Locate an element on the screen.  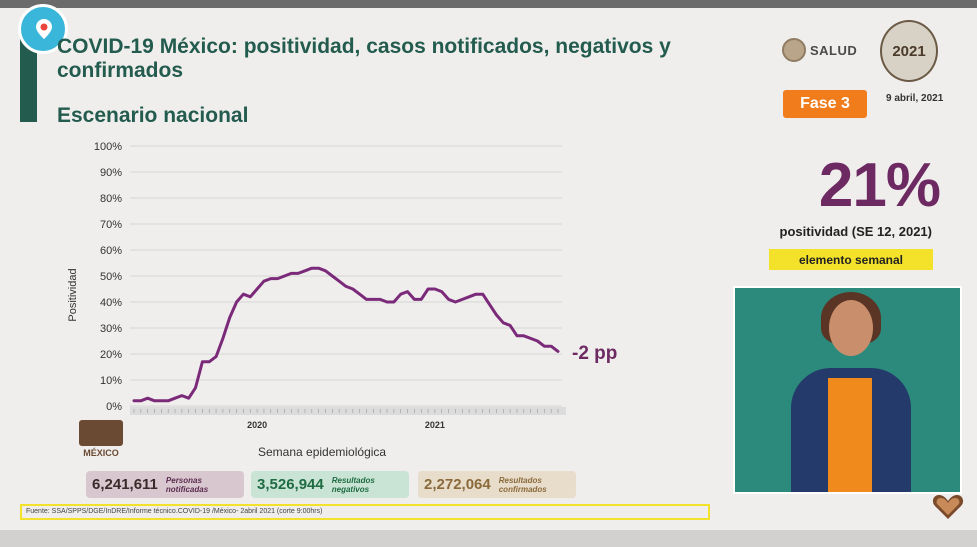
interpreter-head is located at coordinates (851, 328).